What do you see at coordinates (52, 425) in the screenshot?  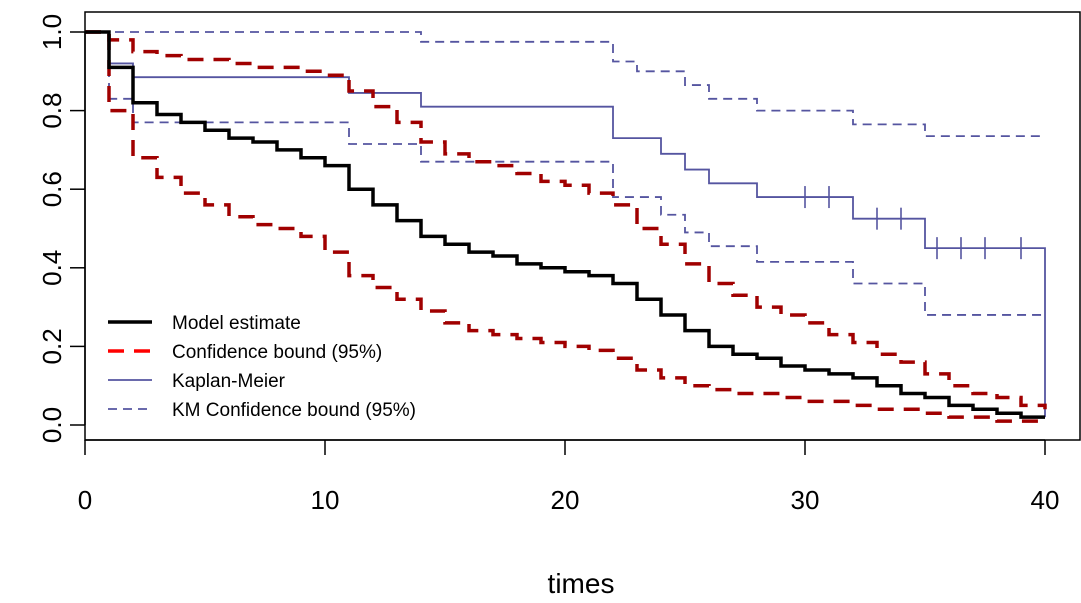 I see `y-tick-label: 0.0` at bounding box center [52, 425].